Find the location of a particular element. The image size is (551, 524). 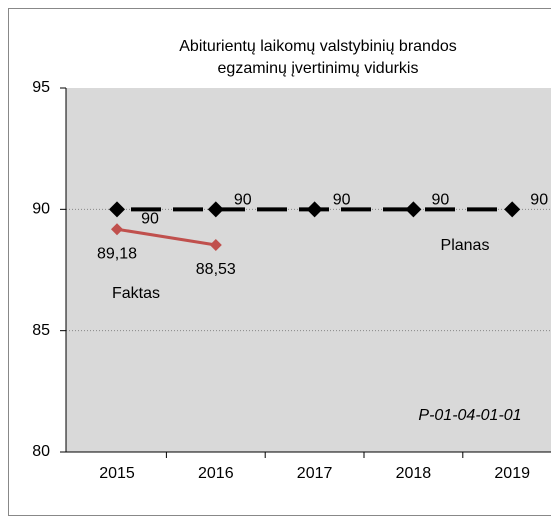

chart-title: Abiturientų laikomų valstybinių brandos is located at coordinates (317, 46).